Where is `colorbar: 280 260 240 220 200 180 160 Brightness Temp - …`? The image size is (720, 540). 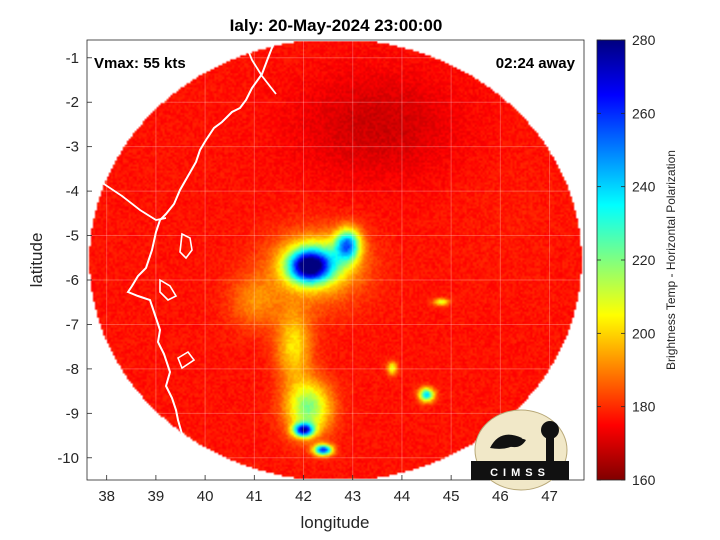
colorbar: 280 260 240 220 200 180 160 Brightness Temp - … is located at coordinates (637, 260).